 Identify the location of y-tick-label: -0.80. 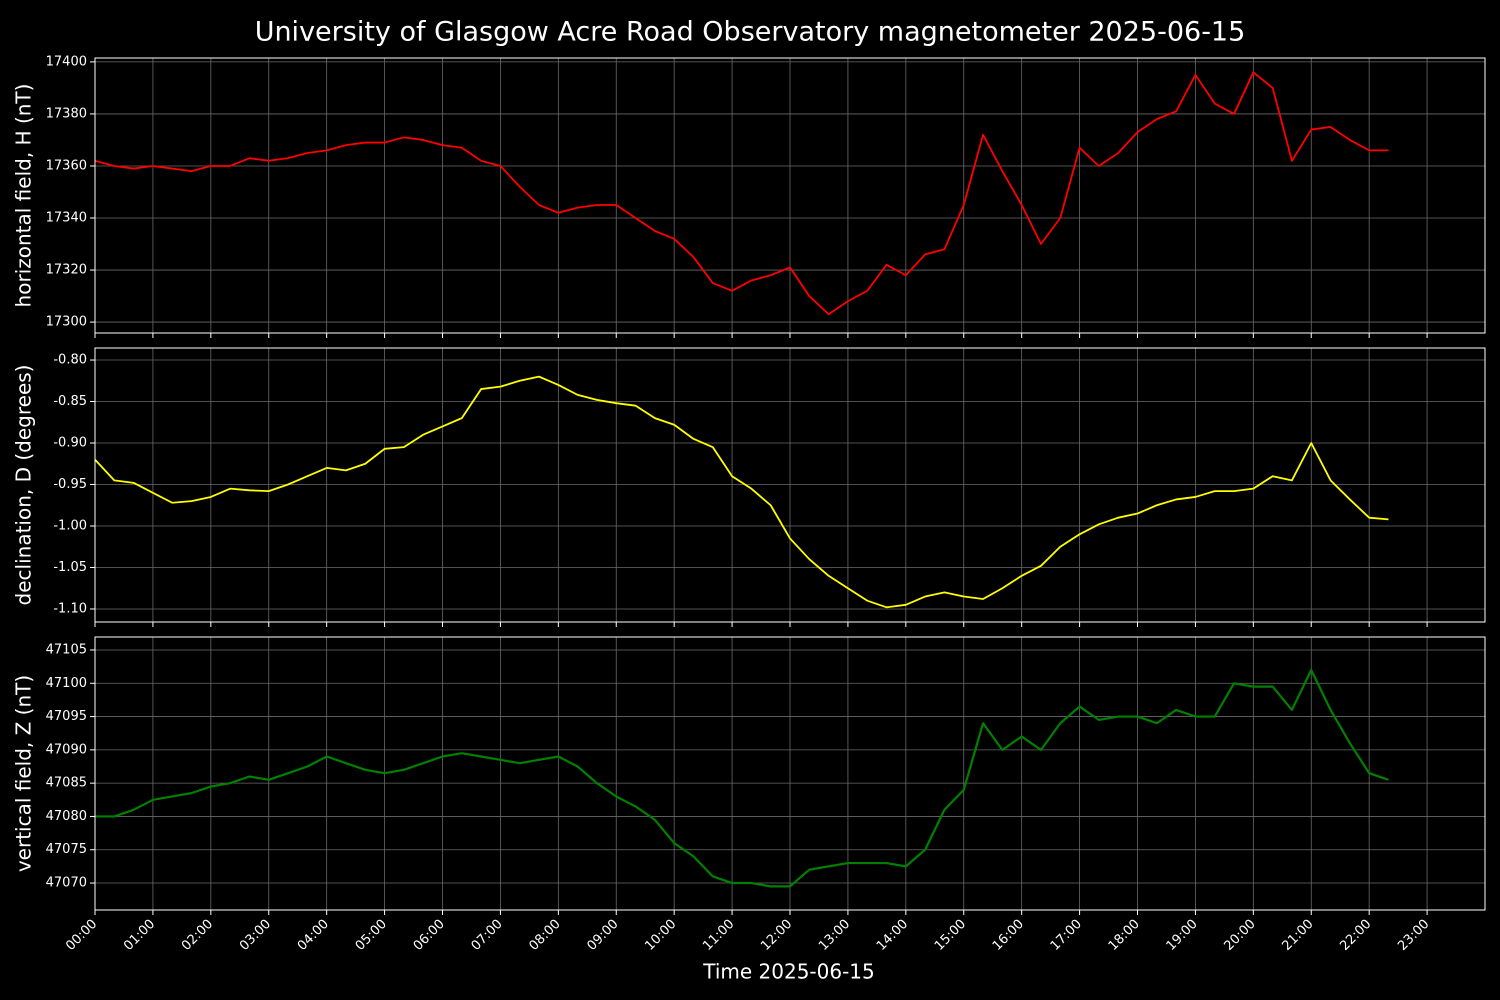
(70, 360).